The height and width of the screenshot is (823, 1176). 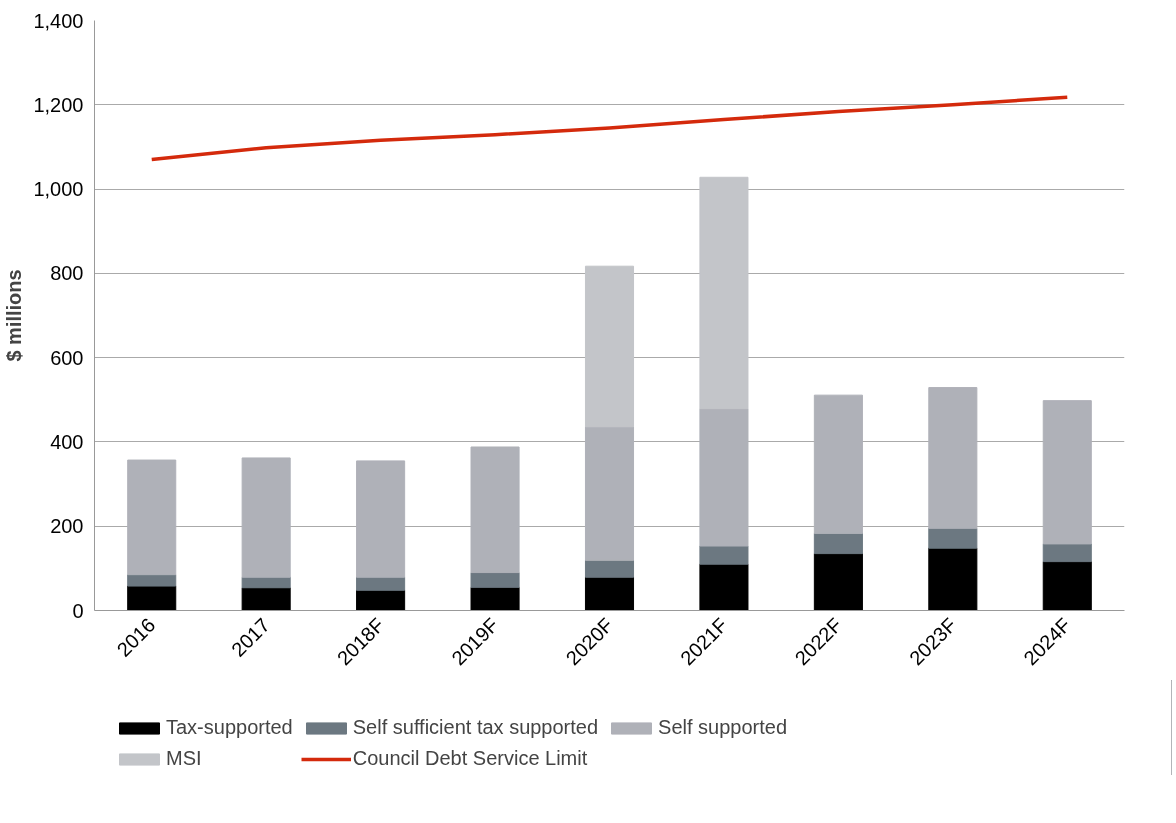 I want to click on y-tick-label: 600, so click(x=67, y=357).